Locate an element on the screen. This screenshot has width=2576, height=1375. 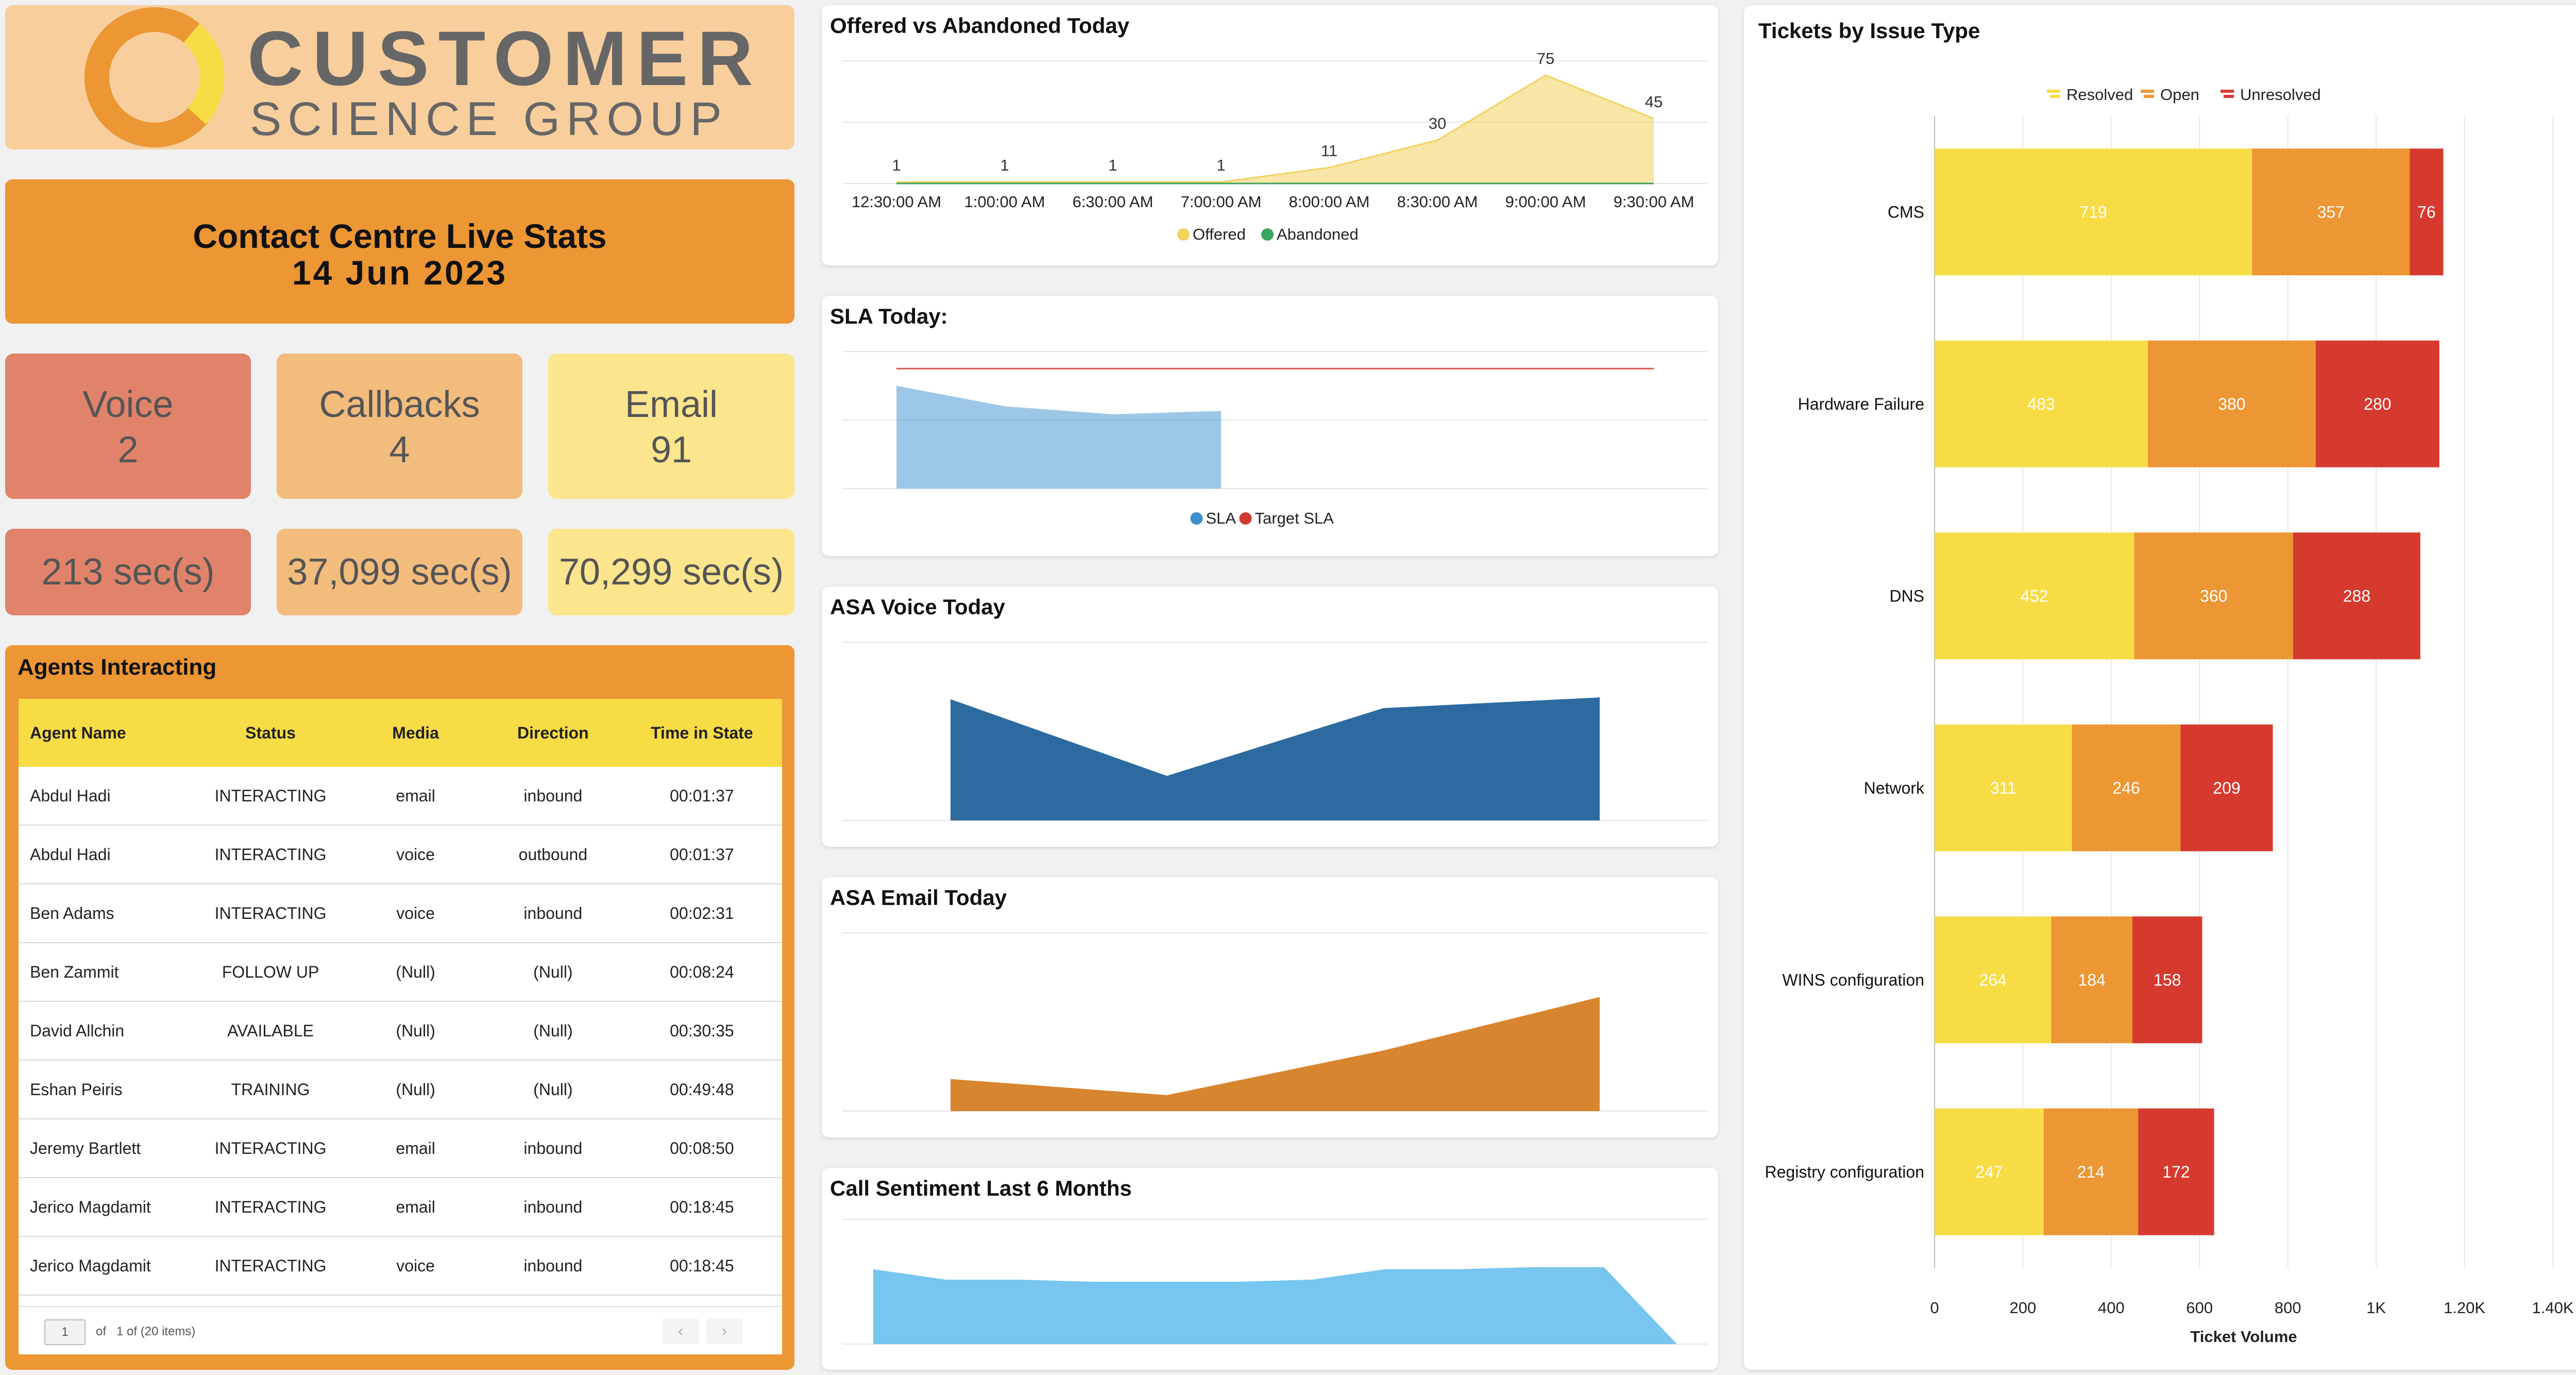
status-cell: FOLLOW UP is located at coordinates (270, 972).